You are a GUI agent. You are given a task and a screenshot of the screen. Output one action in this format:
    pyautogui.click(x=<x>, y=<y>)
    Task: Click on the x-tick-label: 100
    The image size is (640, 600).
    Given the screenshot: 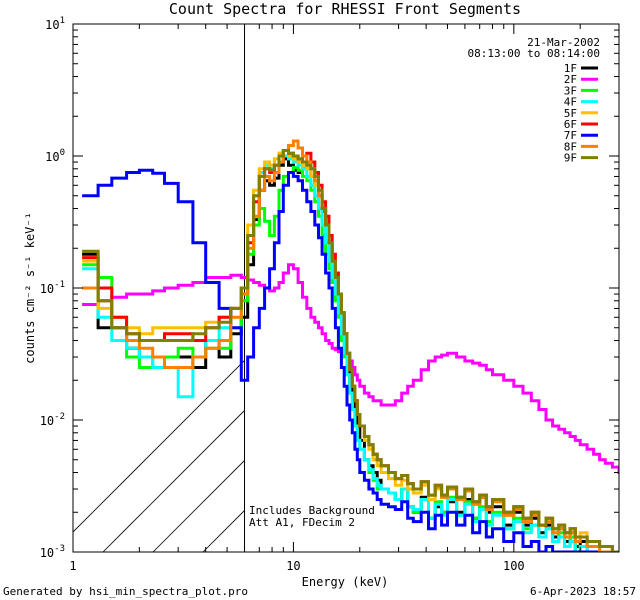 What is the action you would take?
    pyautogui.click(x=514, y=566)
    